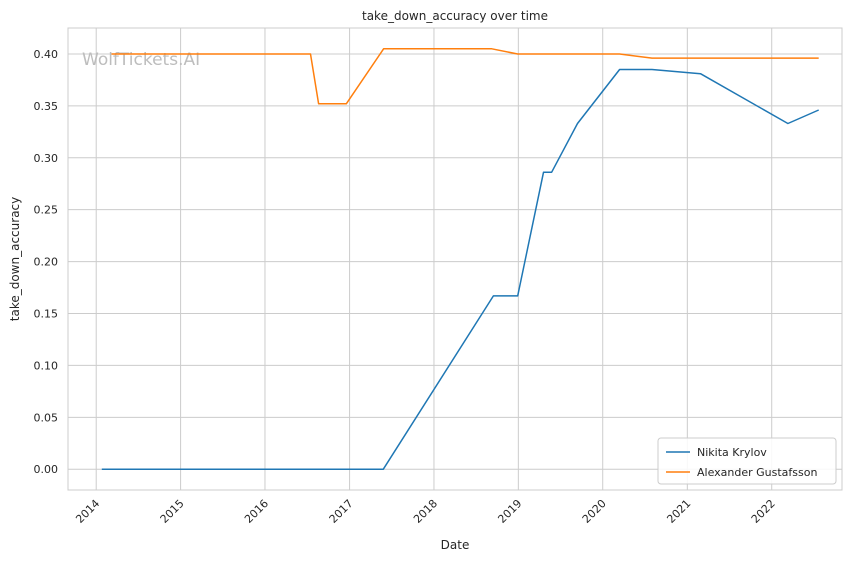  What do you see at coordinates (46, 469) in the screenshot?
I see `y-tick-label: 0.00` at bounding box center [46, 469].